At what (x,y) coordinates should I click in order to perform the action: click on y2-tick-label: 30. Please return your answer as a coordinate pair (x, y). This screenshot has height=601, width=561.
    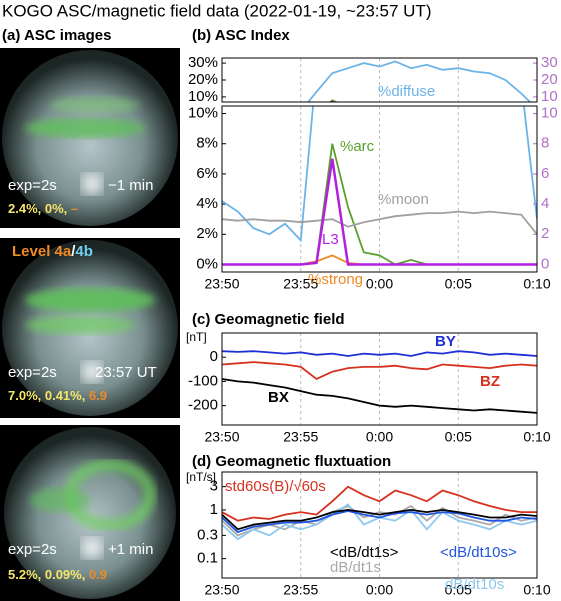
    Looking at the image, I should click on (549, 62).